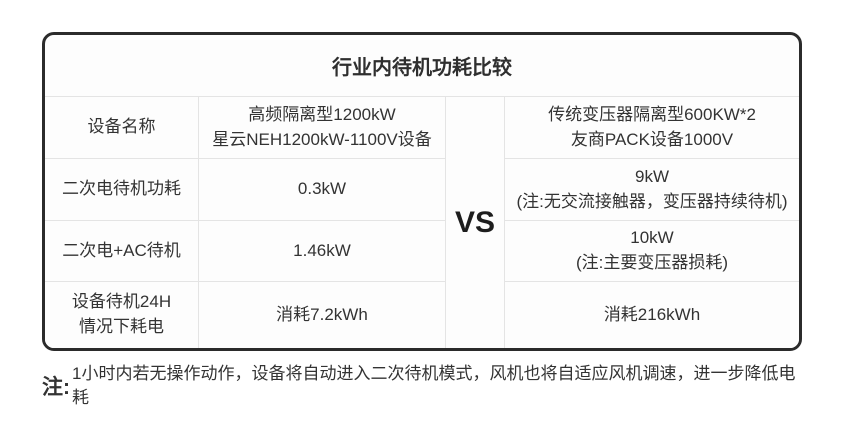 The image size is (845, 424). Describe the element at coordinates (475, 222) in the screenshot. I see `vs-separator-label: VS` at that location.